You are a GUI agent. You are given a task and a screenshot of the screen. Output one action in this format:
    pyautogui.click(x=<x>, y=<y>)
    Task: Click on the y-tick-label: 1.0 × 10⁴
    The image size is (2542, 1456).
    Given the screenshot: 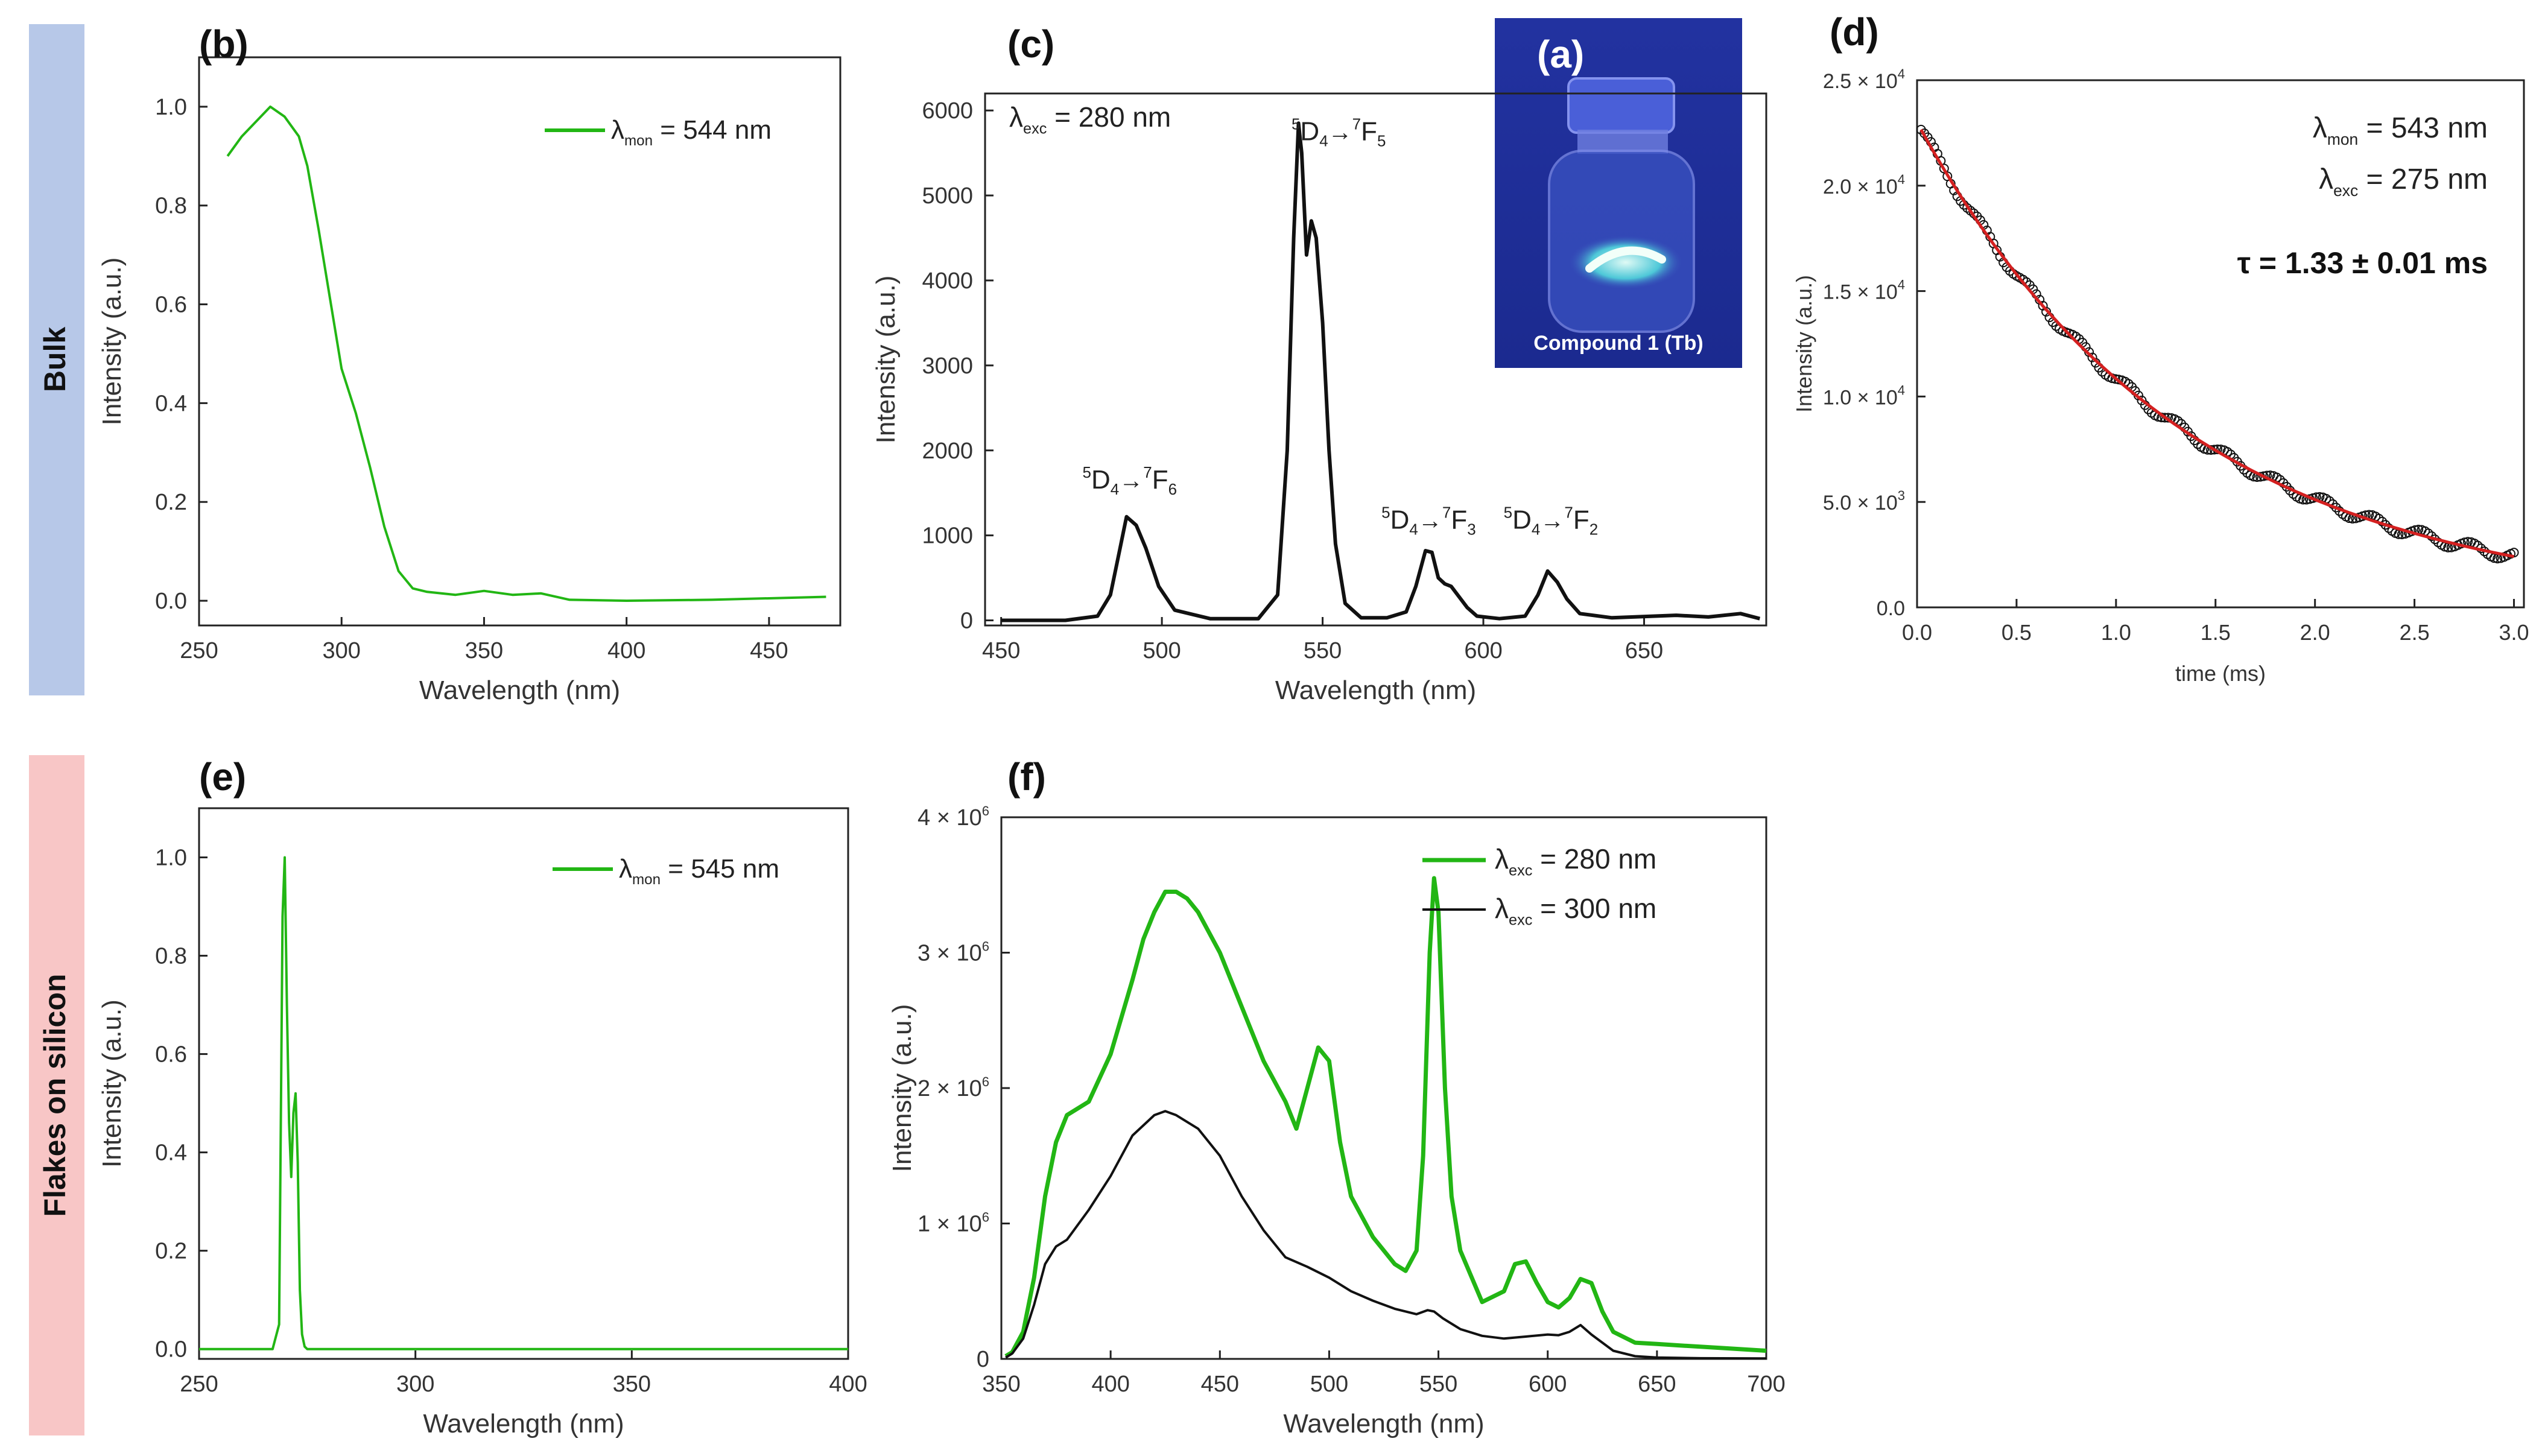 What is the action you would take?
    pyautogui.click(x=1864, y=395)
    